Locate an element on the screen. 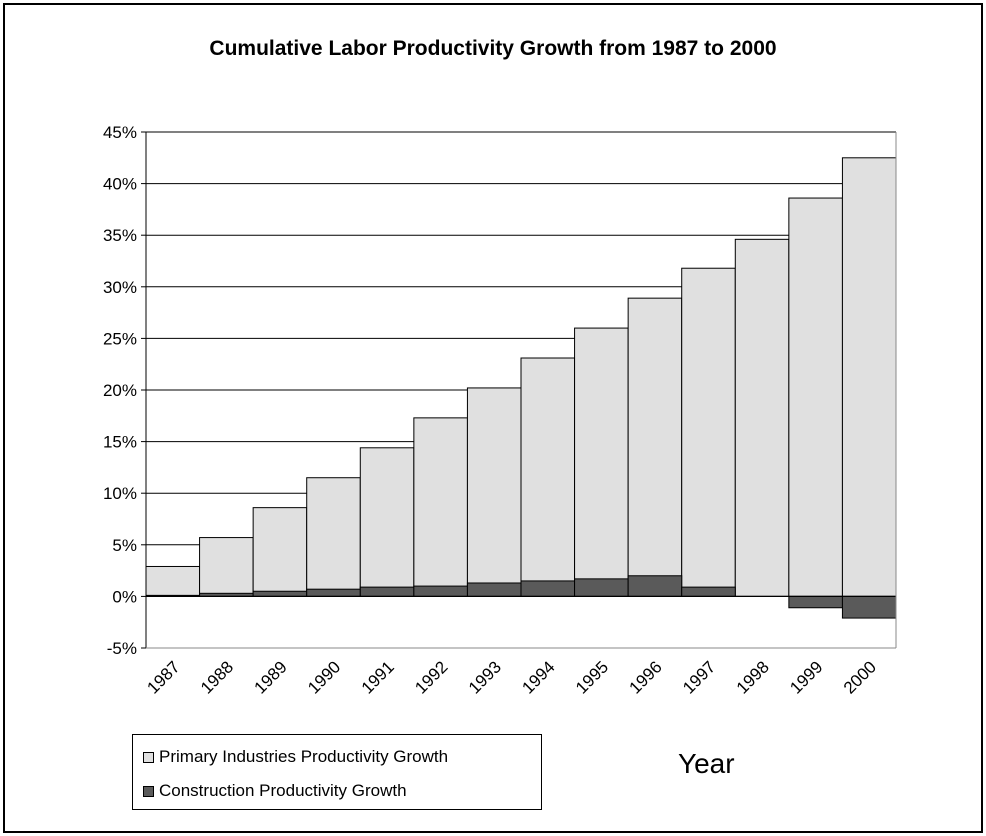  x-axis-label: Year is located at coordinates (706, 763).